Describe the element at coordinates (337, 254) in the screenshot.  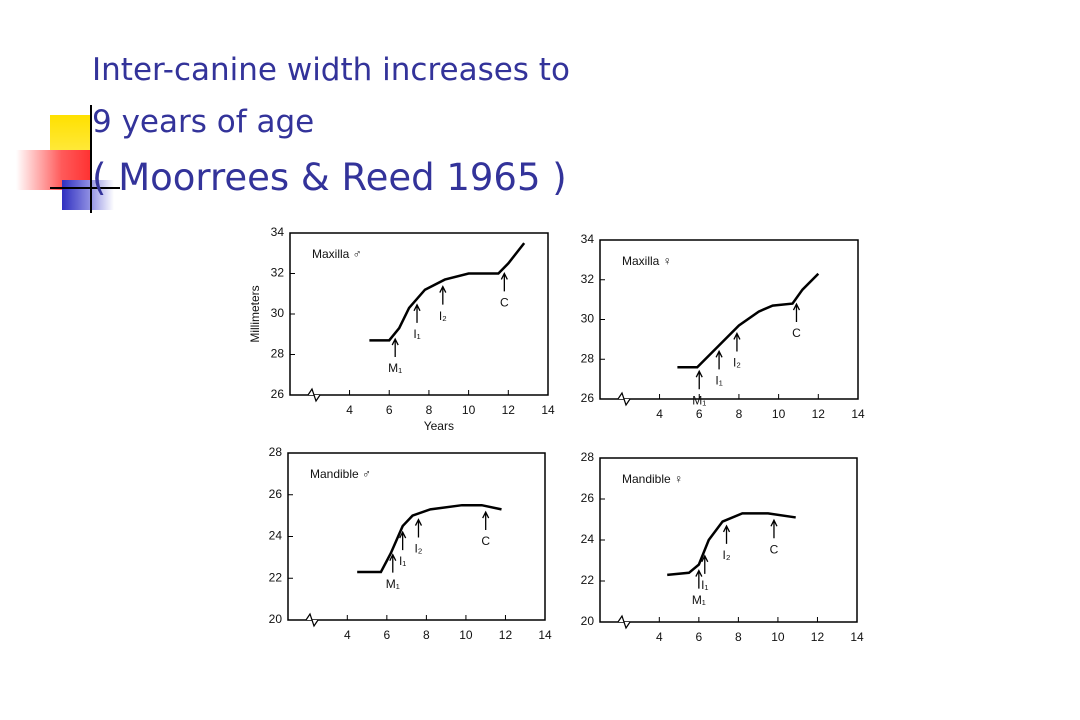
I see `chart-title: Maxilla ♂` at that location.